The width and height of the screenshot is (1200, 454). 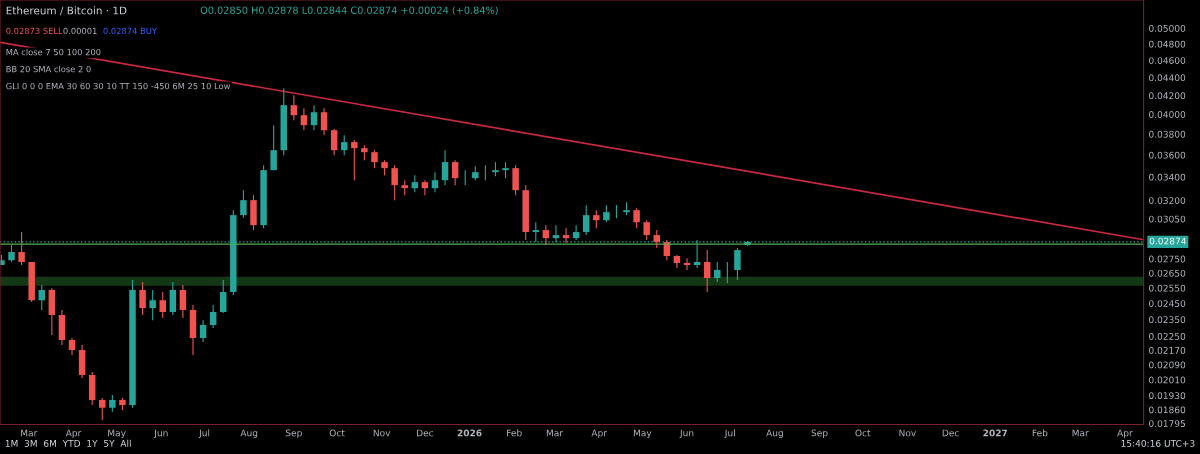 I want to click on y-tick-label: 0.02650, so click(x=1167, y=273).